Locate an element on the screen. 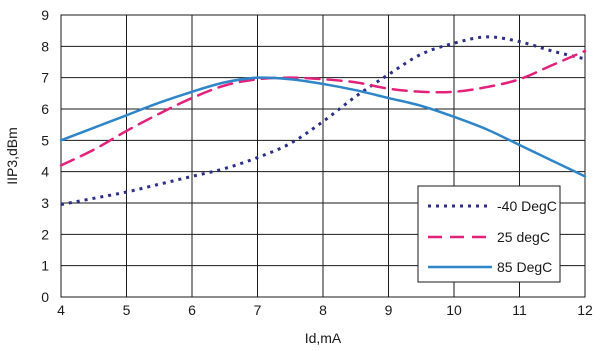  x-tick-label: 10 is located at coordinates (454, 310).